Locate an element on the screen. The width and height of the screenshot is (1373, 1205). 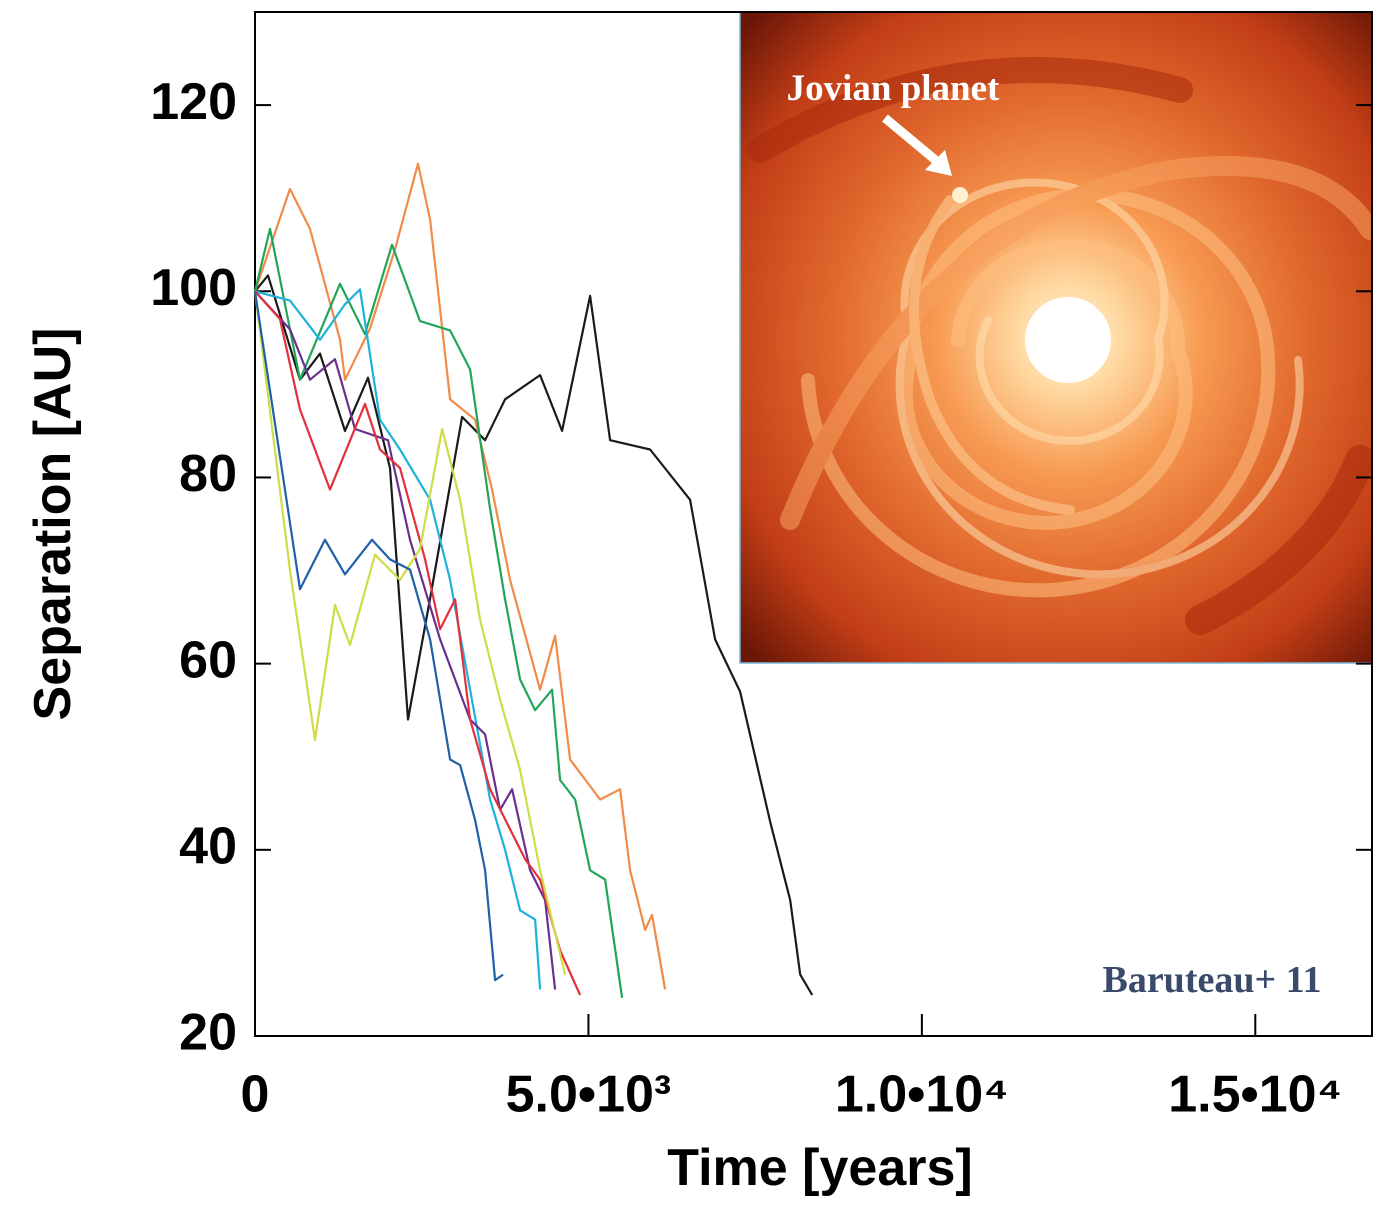
y-tick-label: 40 is located at coordinates (208, 847).